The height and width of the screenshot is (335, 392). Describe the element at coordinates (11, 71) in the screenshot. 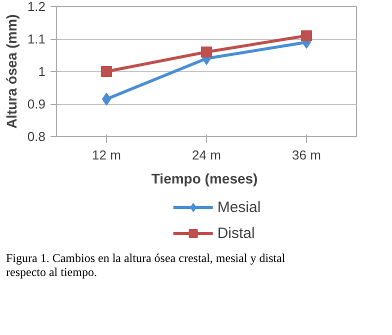

I see `y-axis-title: Altura ósea (mm)` at that location.